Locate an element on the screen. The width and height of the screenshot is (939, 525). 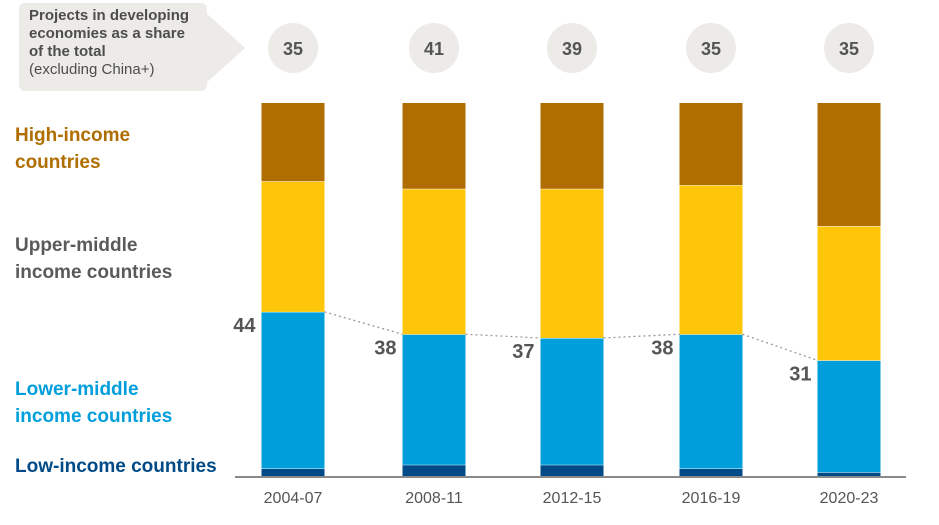
callout-title-line: of the total is located at coordinates (67, 51).